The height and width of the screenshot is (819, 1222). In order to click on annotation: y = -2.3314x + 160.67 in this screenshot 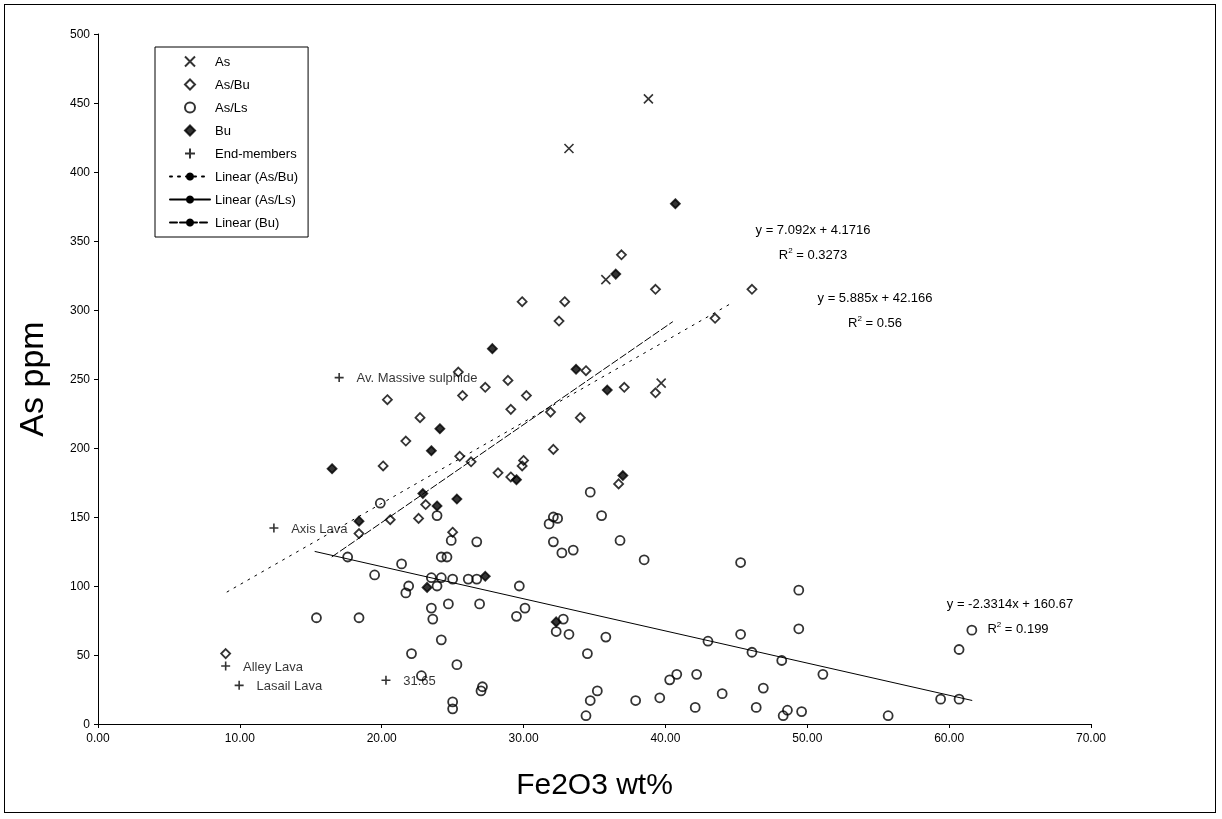, I will do `click(1010, 603)`.